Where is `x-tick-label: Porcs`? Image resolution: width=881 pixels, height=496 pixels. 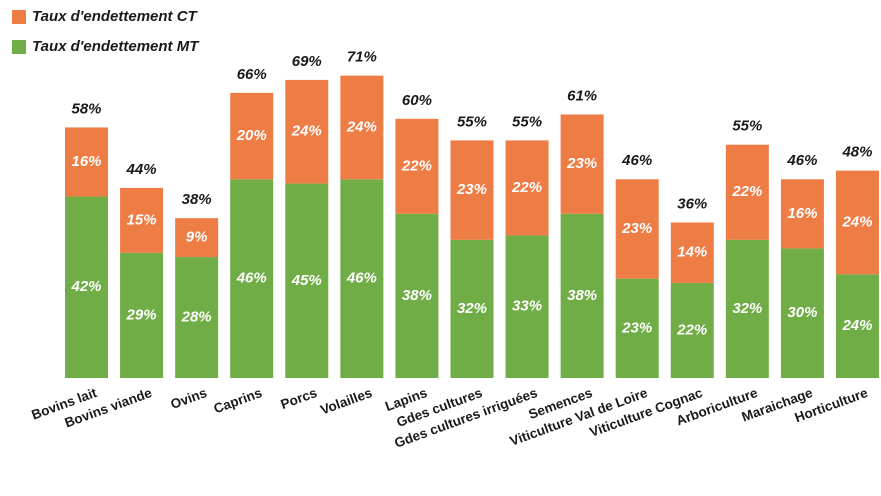
x-tick-label: Porcs is located at coordinates (299, 398).